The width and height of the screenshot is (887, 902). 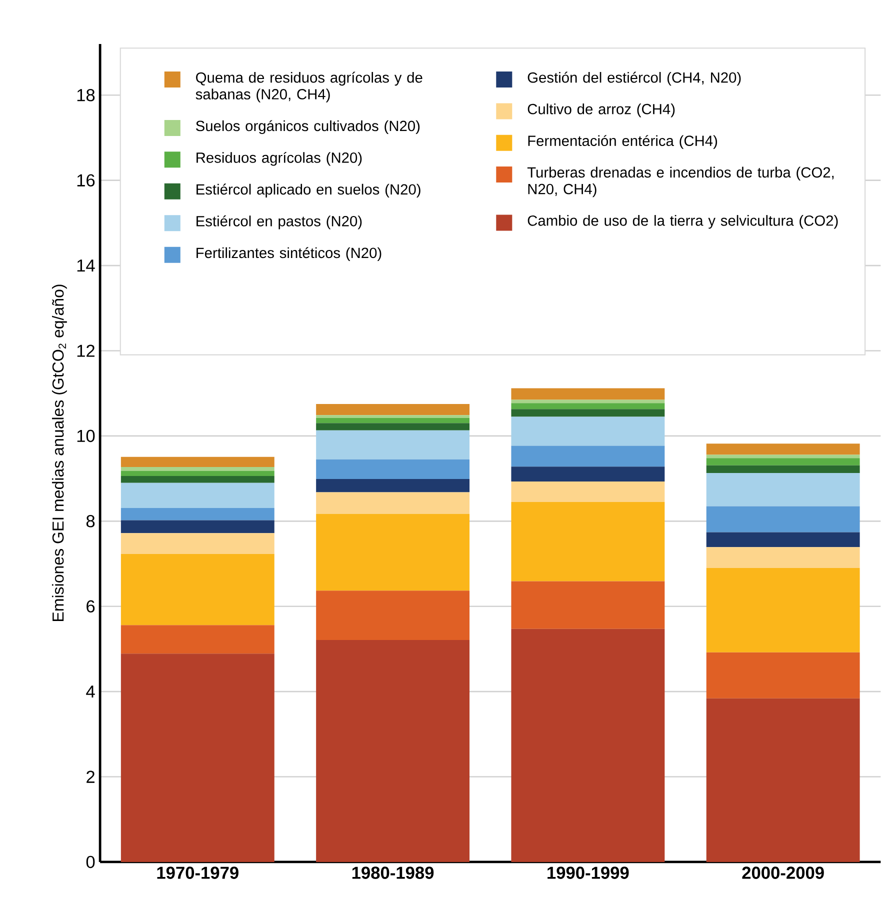 I want to click on legend-label: Residuos agrícolas (N20), so click(x=279, y=159).